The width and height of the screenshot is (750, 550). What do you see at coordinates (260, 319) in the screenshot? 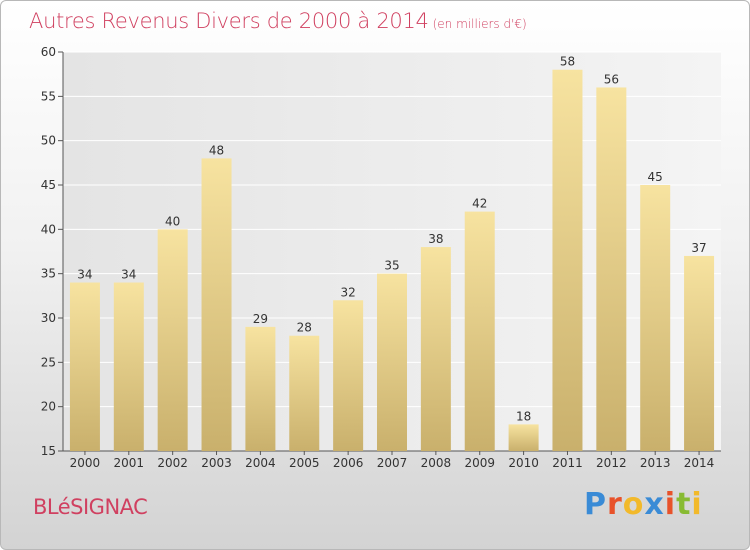
I see `bar-value-label: 29` at bounding box center [260, 319].